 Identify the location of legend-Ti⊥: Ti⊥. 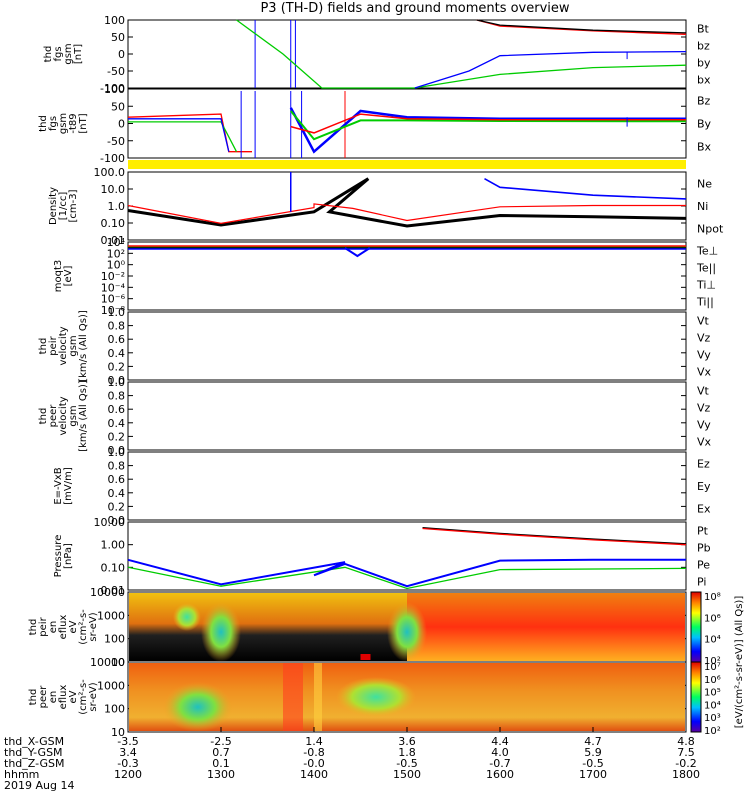
(706, 285).